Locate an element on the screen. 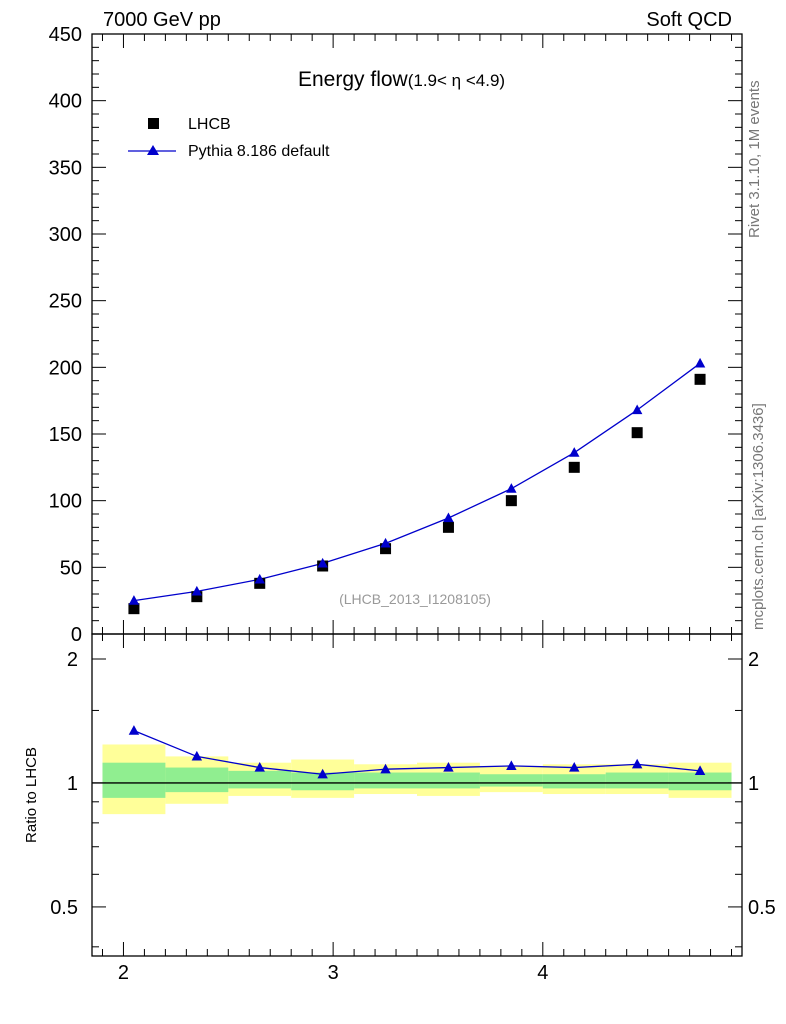 The height and width of the screenshot is (1024, 786). main-ytick-label: 250 is located at coordinates (65, 302).